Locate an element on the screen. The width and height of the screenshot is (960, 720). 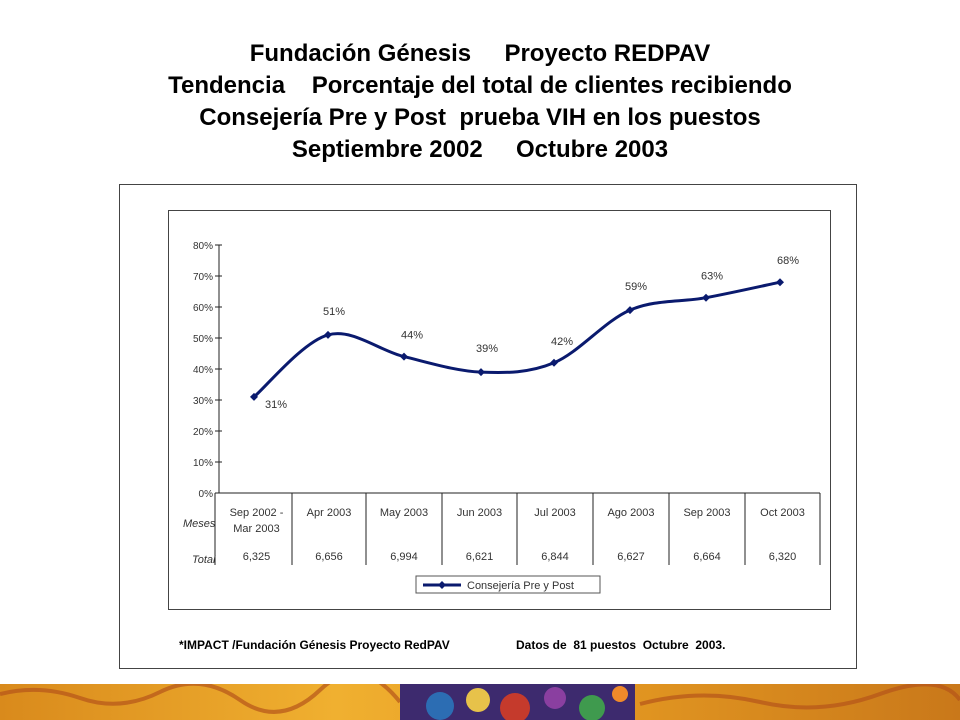
data-label: 31% is located at coordinates (276, 405).